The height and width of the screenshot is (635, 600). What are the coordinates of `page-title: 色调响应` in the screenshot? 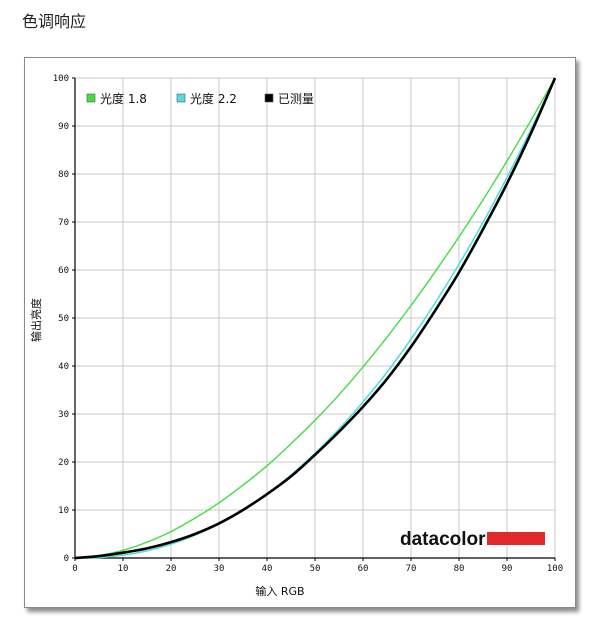 It's located at (54, 21).